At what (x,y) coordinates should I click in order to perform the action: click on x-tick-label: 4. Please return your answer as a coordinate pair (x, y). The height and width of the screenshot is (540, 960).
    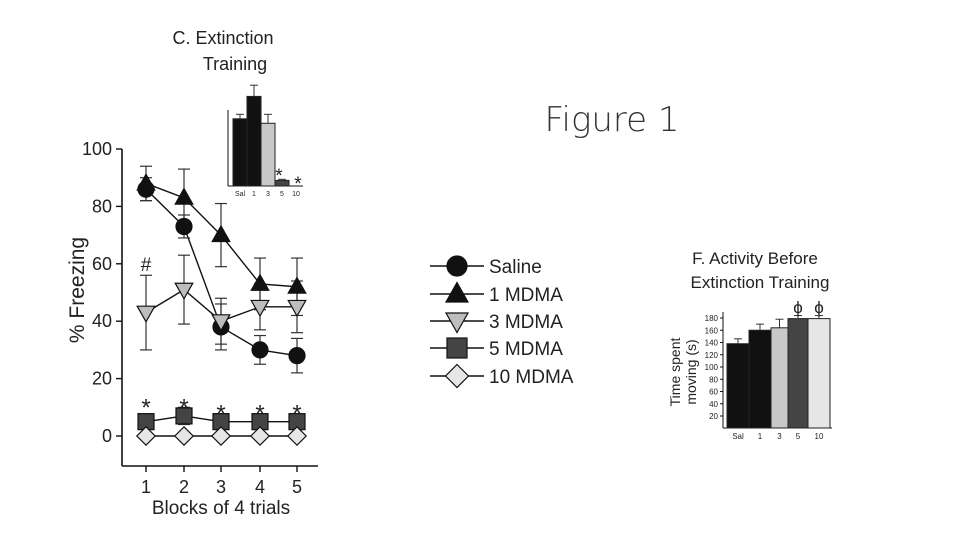
    Looking at the image, I should click on (260, 487).